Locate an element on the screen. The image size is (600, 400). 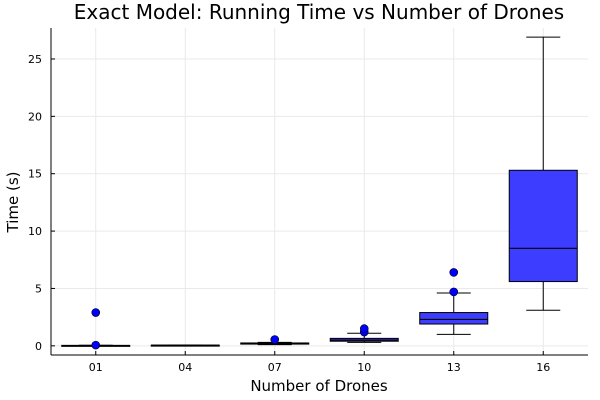
x-tick-label: 01 is located at coordinates (96, 367).